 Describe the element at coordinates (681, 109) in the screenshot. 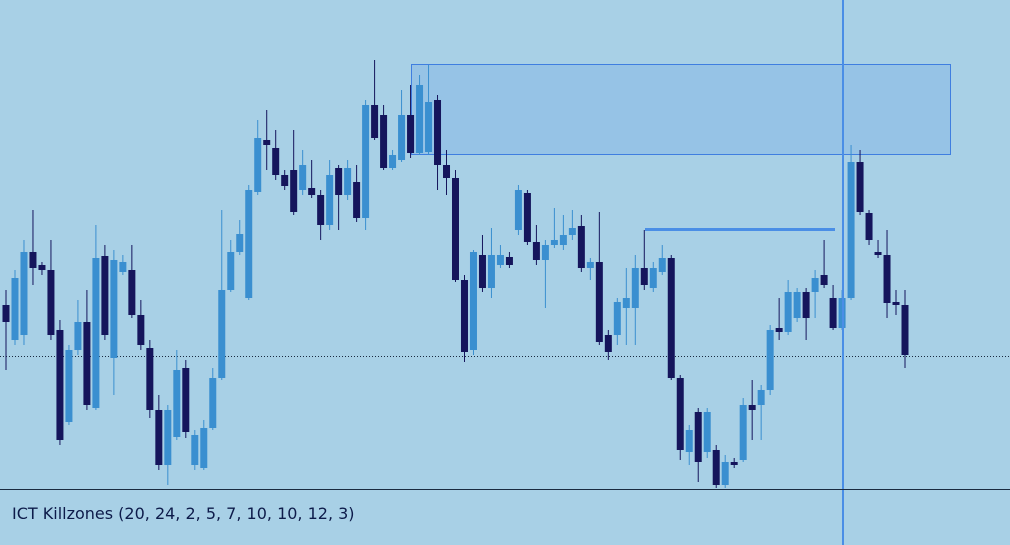

I see `zone-box` at that location.